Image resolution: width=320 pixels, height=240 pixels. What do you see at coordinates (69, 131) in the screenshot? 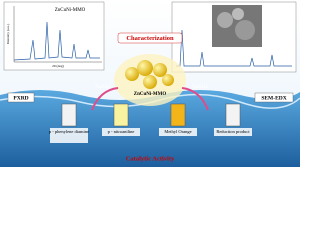
I see `vial-label: p - phenylene diamine` at bounding box center [69, 131].